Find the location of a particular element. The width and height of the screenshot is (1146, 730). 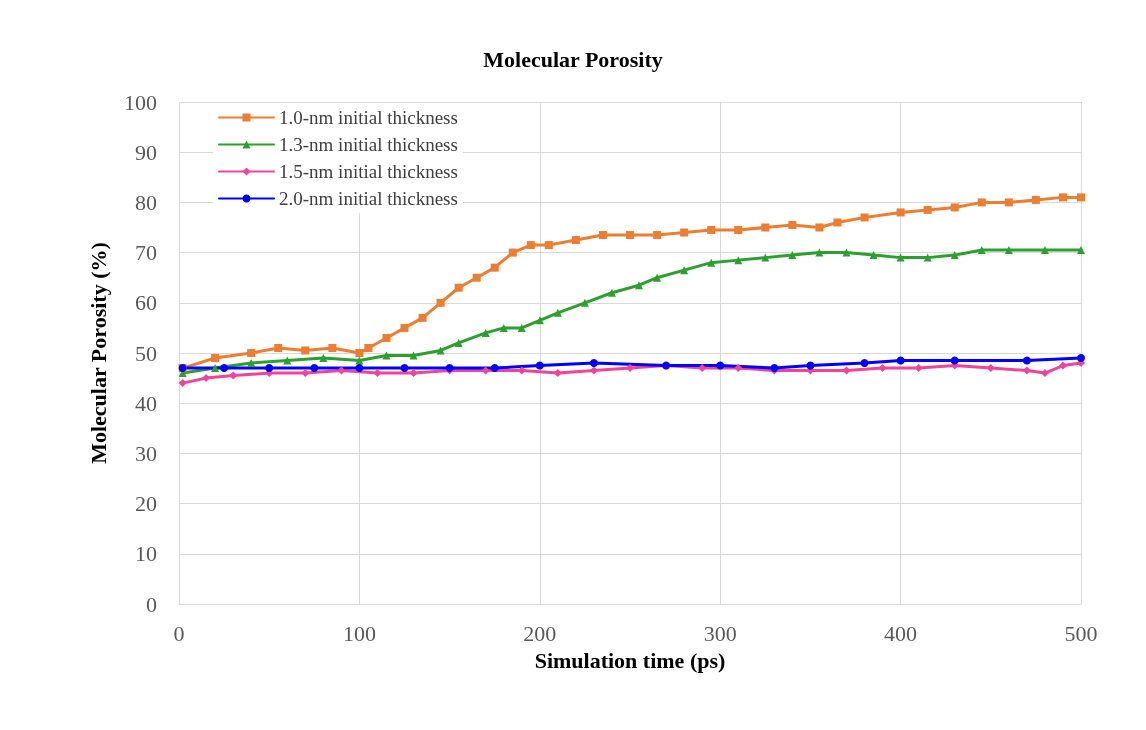

y-tick-label: 20 is located at coordinates (146, 504).